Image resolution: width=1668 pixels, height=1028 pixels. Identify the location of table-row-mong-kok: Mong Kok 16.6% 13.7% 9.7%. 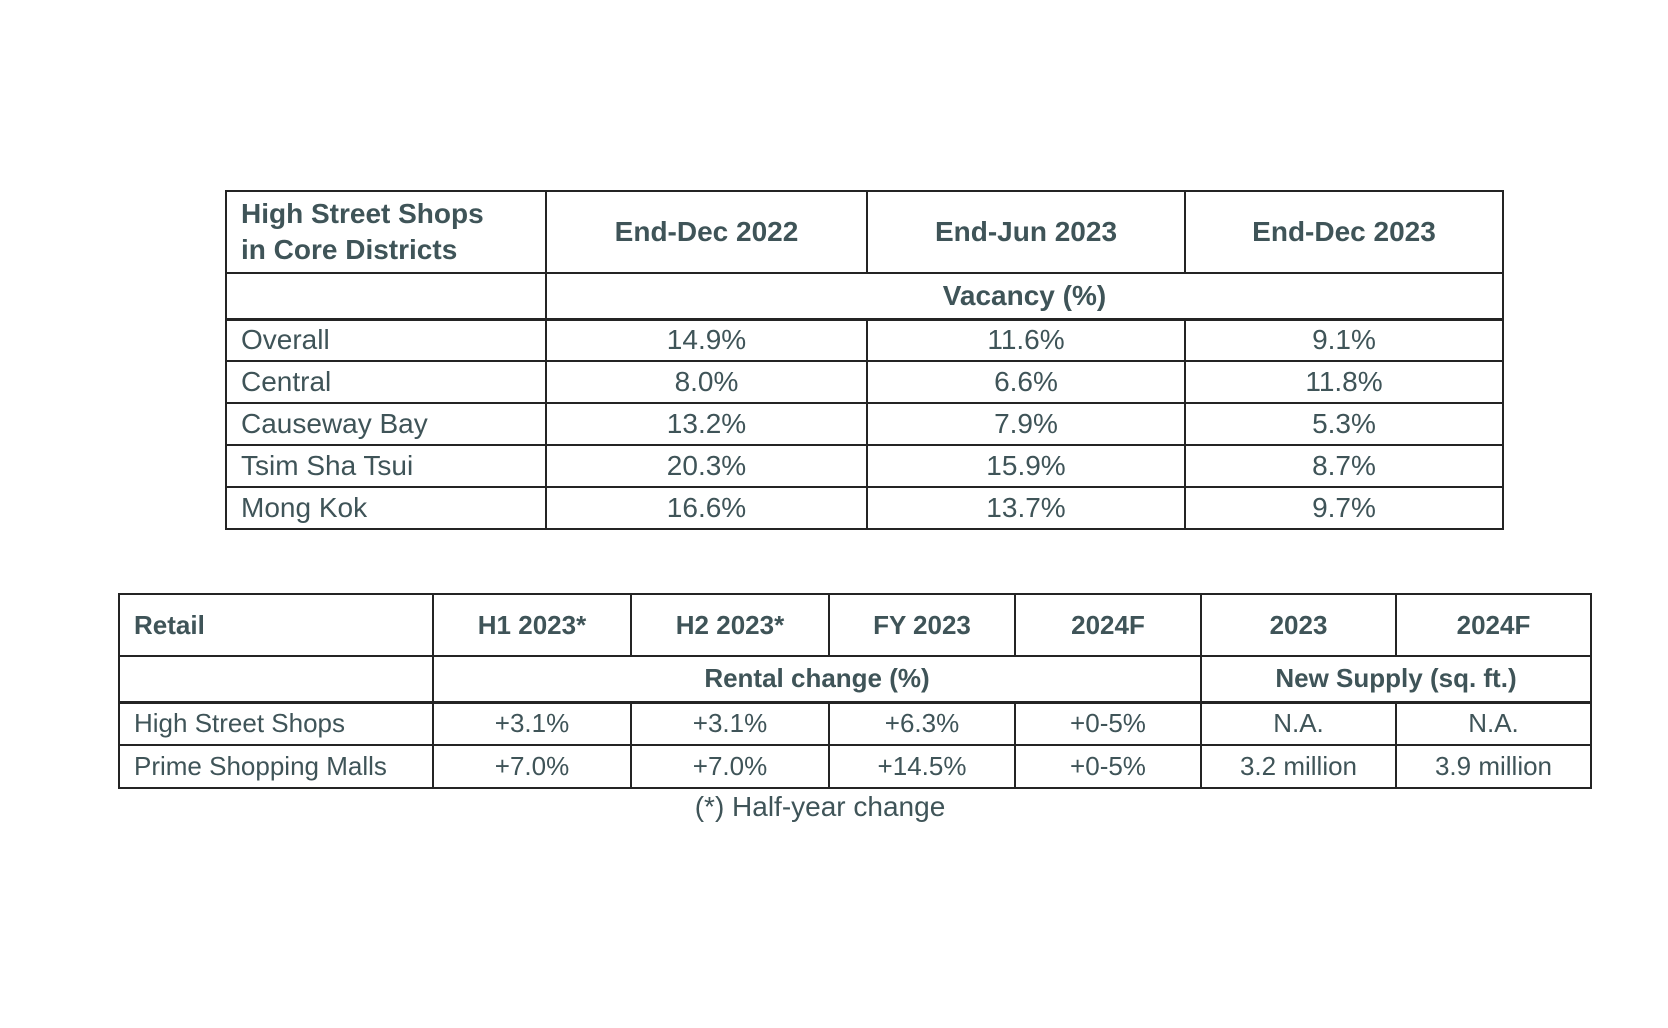
(864, 508).